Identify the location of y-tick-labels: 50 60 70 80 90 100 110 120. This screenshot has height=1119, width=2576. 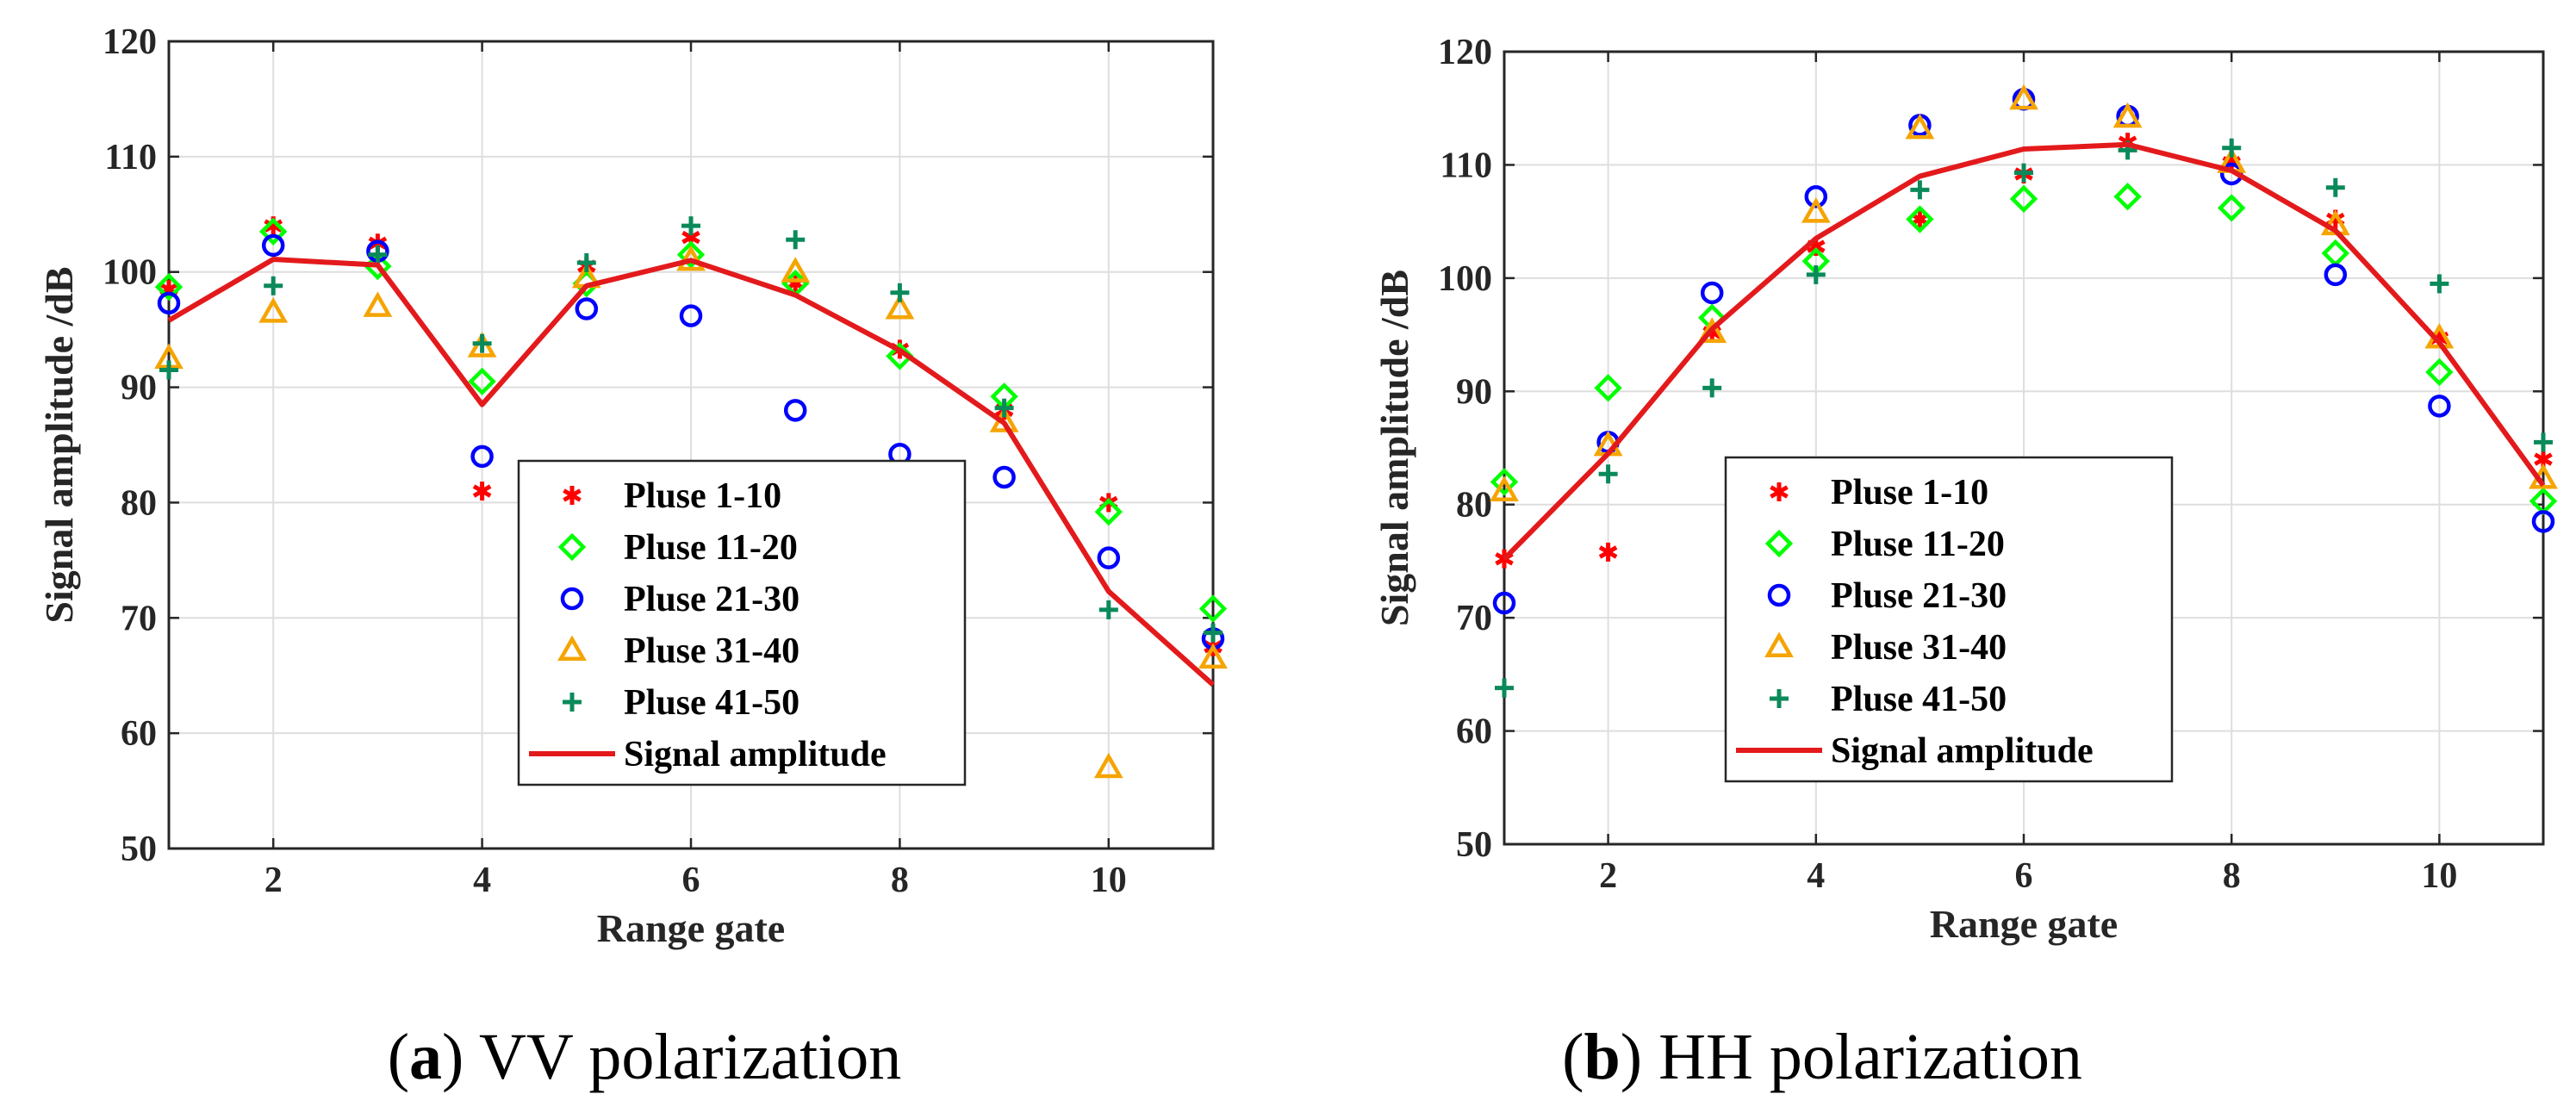
(130, 445).